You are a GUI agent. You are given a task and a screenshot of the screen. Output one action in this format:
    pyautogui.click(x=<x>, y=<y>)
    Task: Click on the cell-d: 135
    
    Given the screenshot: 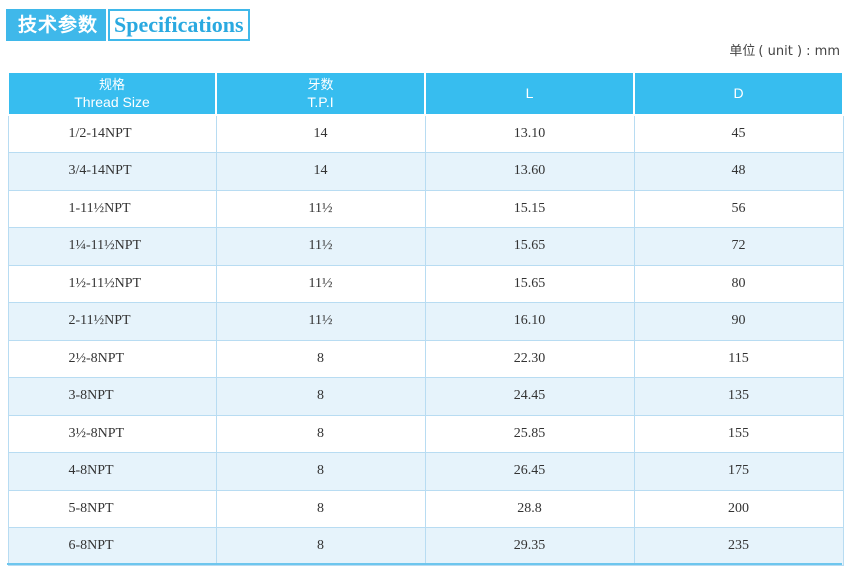 What is the action you would take?
    pyautogui.click(x=738, y=396)
    